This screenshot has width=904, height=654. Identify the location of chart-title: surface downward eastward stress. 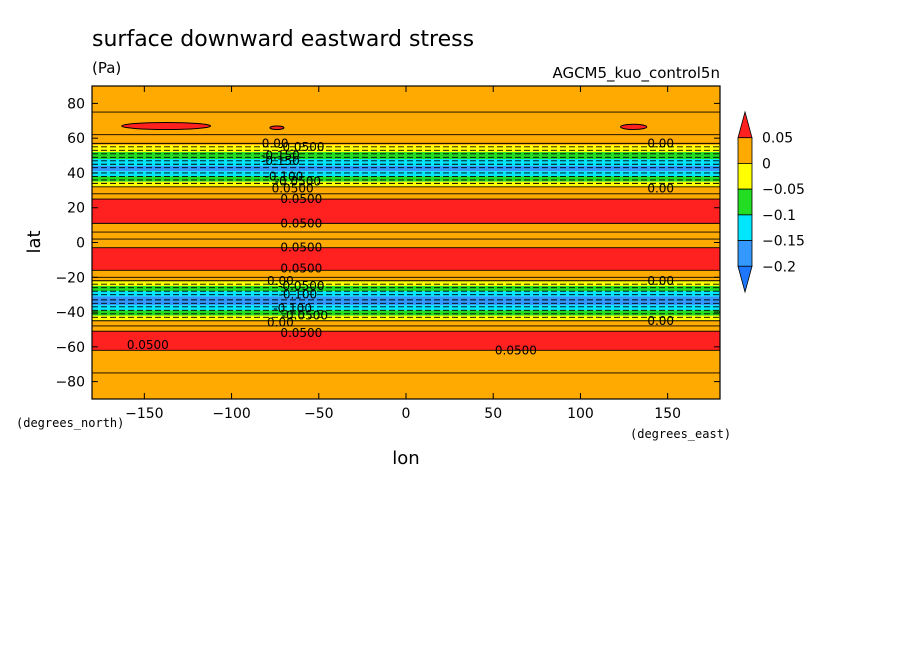
(283, 39).